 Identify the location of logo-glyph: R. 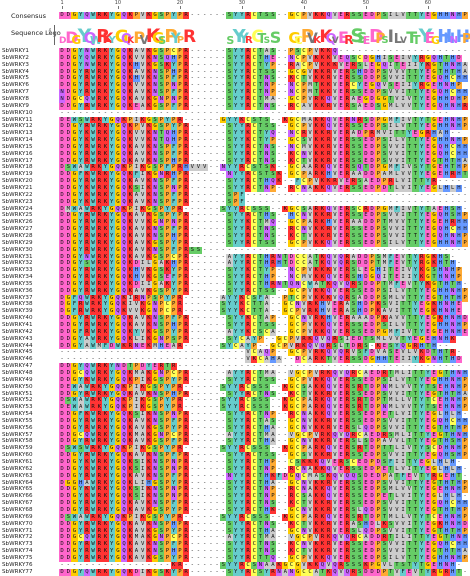
(186, 37).